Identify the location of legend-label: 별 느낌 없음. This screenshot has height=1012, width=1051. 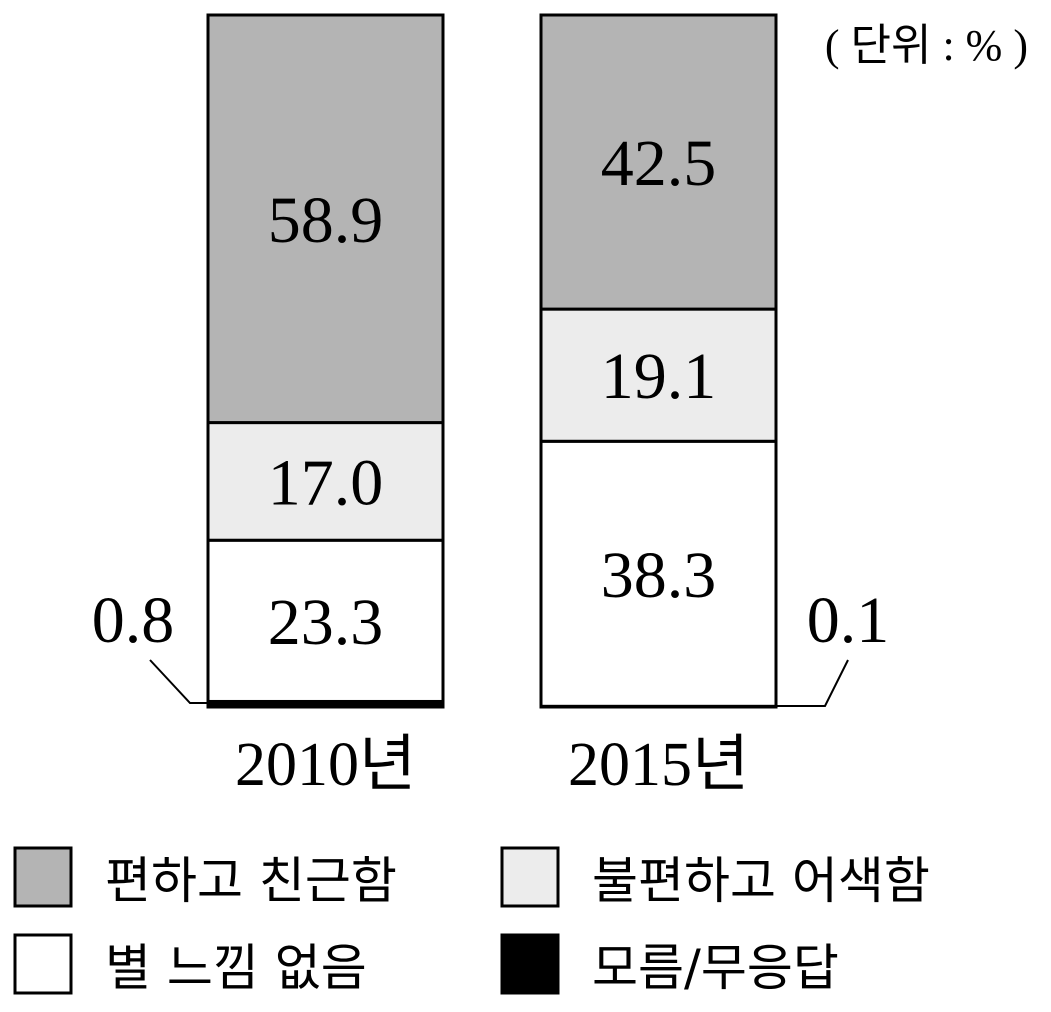
(236, 968).